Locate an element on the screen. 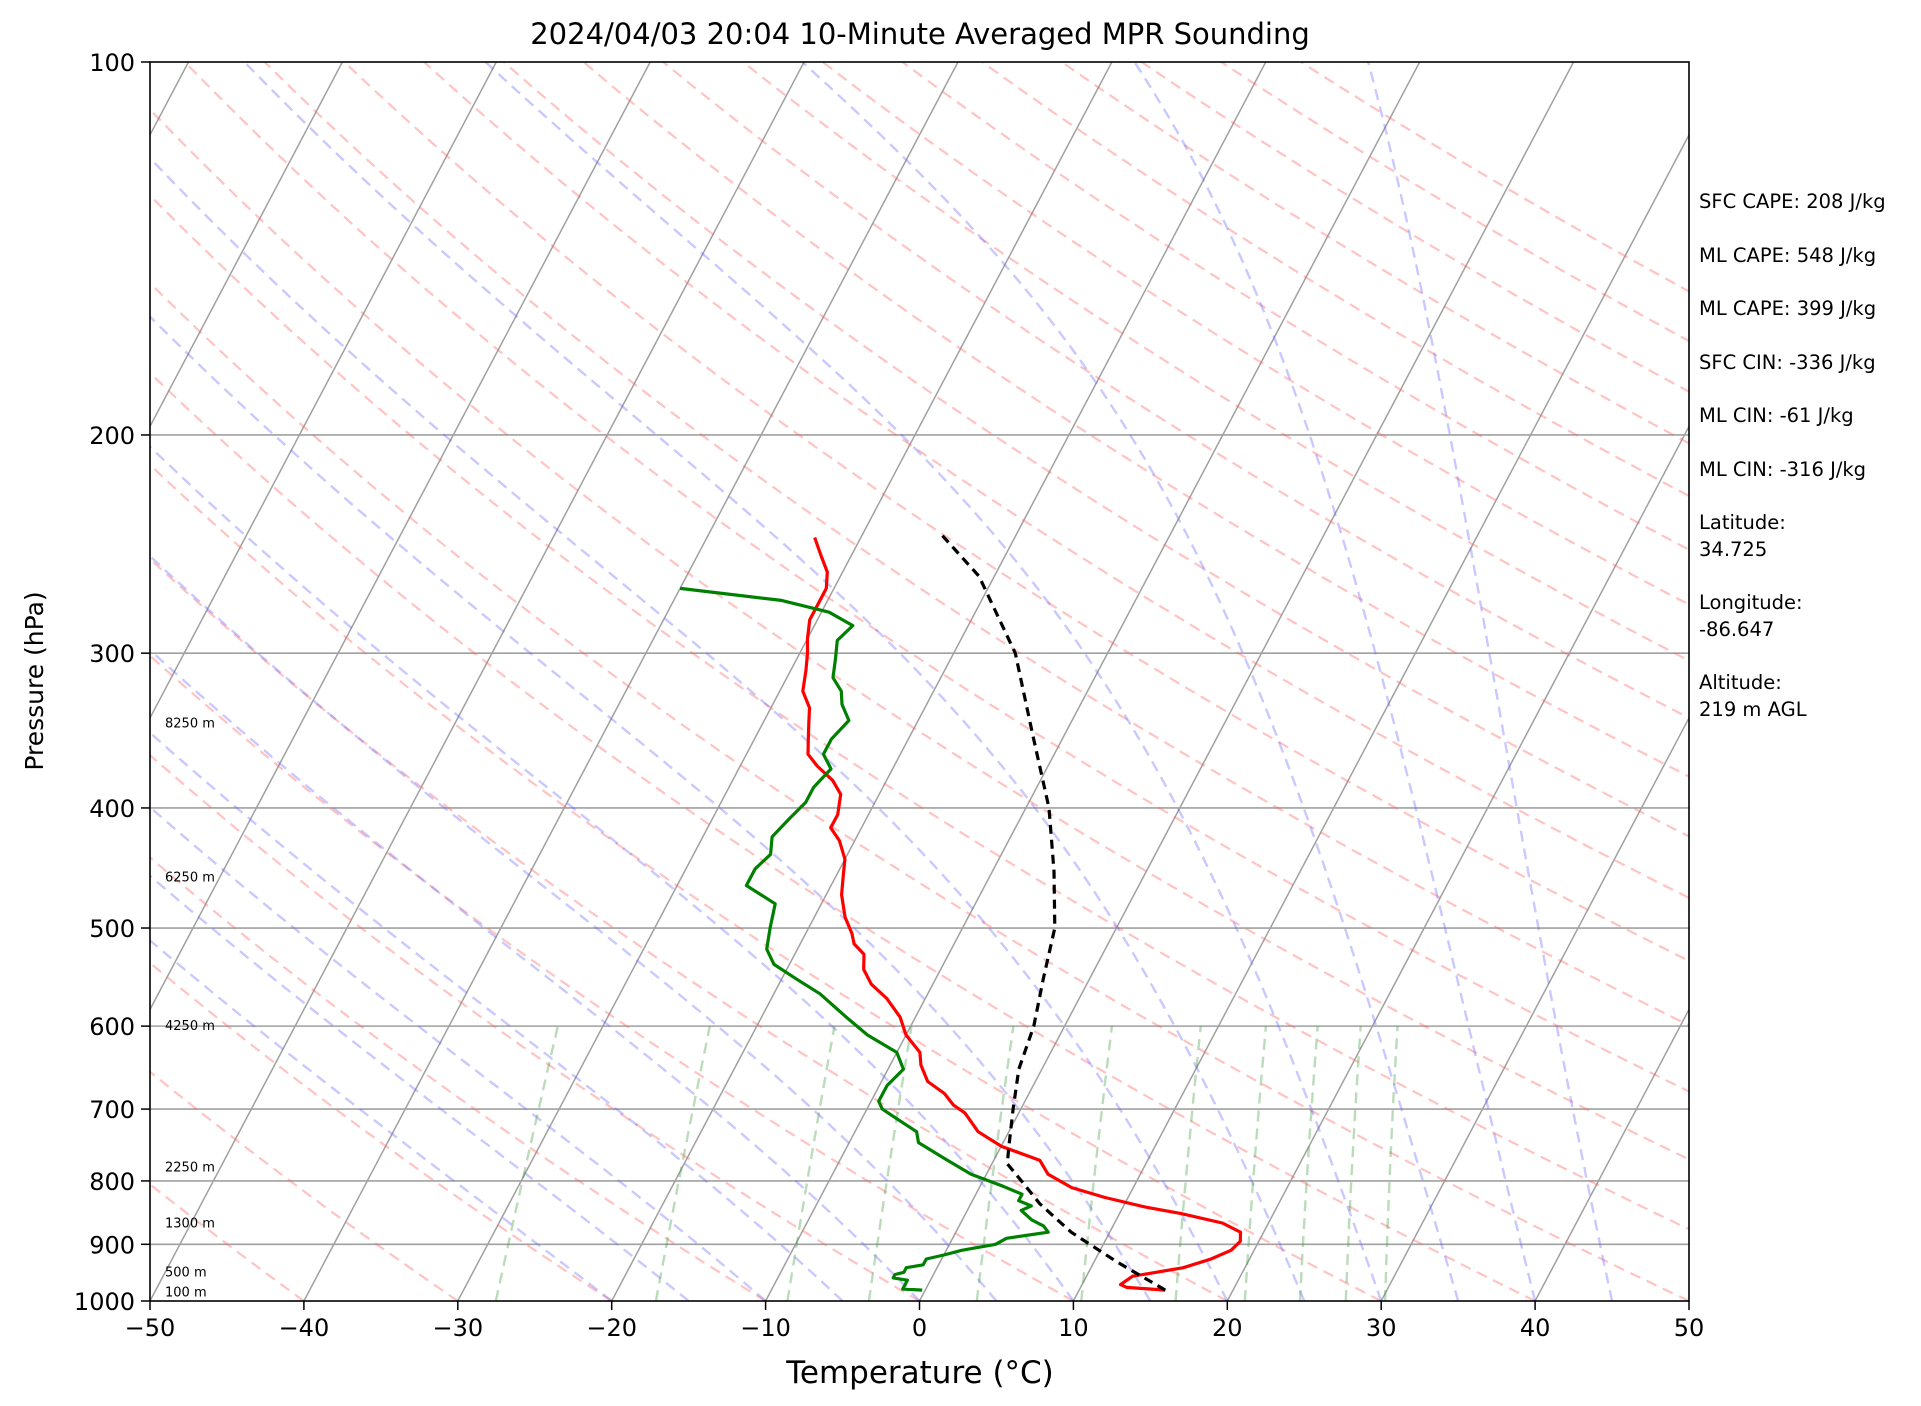  x-tick-label: 50 is located at coordinates (1689, 1328).